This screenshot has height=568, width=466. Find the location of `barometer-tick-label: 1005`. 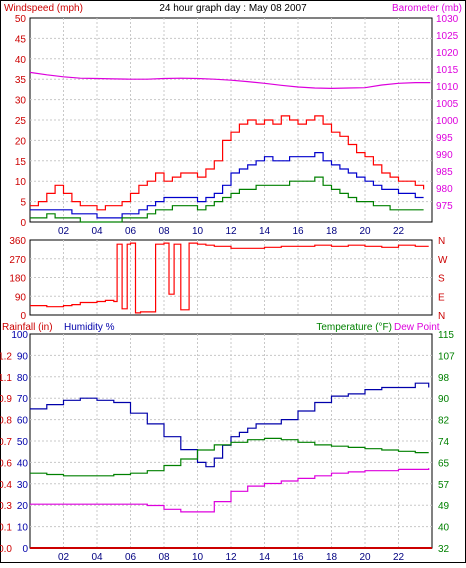

barometer-tick-label: 1005 is located at coordinates (447, 104).